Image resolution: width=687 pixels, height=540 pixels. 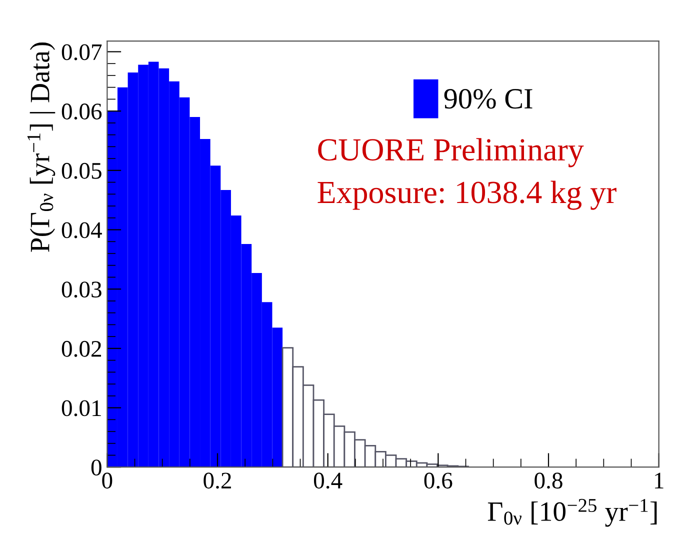 What do you see at coordinates (81, 408) in the screenshot?
I see `y-tick-label: 0.01` at bounding box center [81, 408].